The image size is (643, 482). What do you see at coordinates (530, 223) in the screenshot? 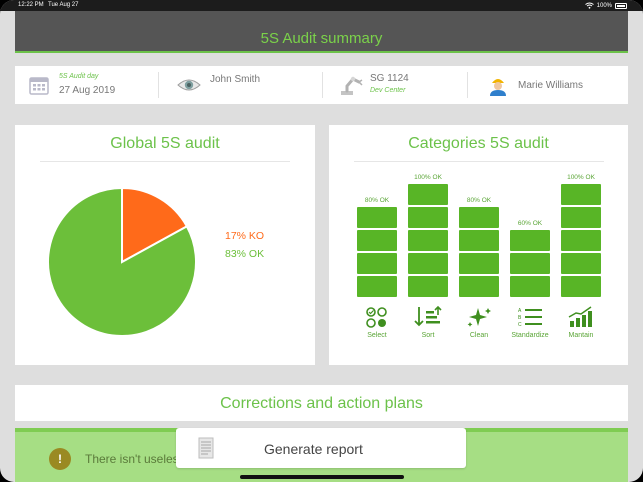
I see `bar-value-label: 60% OK` at bounding box center [530, 223].